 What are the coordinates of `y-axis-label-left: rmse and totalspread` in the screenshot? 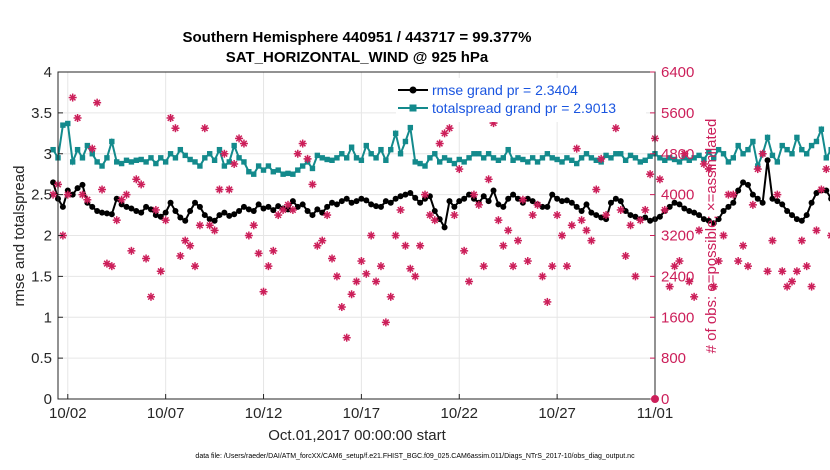 It's located at (19, 236).